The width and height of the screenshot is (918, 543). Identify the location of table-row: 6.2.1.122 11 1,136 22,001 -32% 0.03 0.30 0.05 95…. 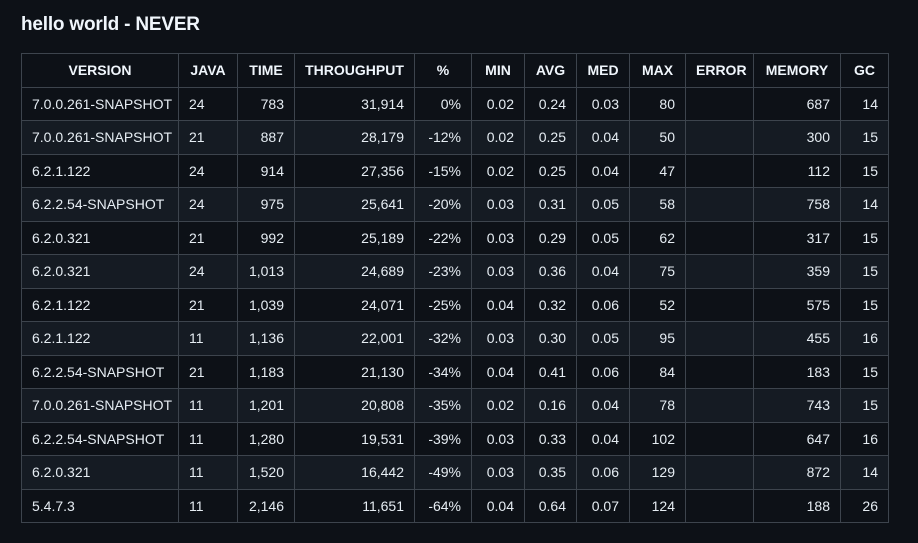
(455, 338).